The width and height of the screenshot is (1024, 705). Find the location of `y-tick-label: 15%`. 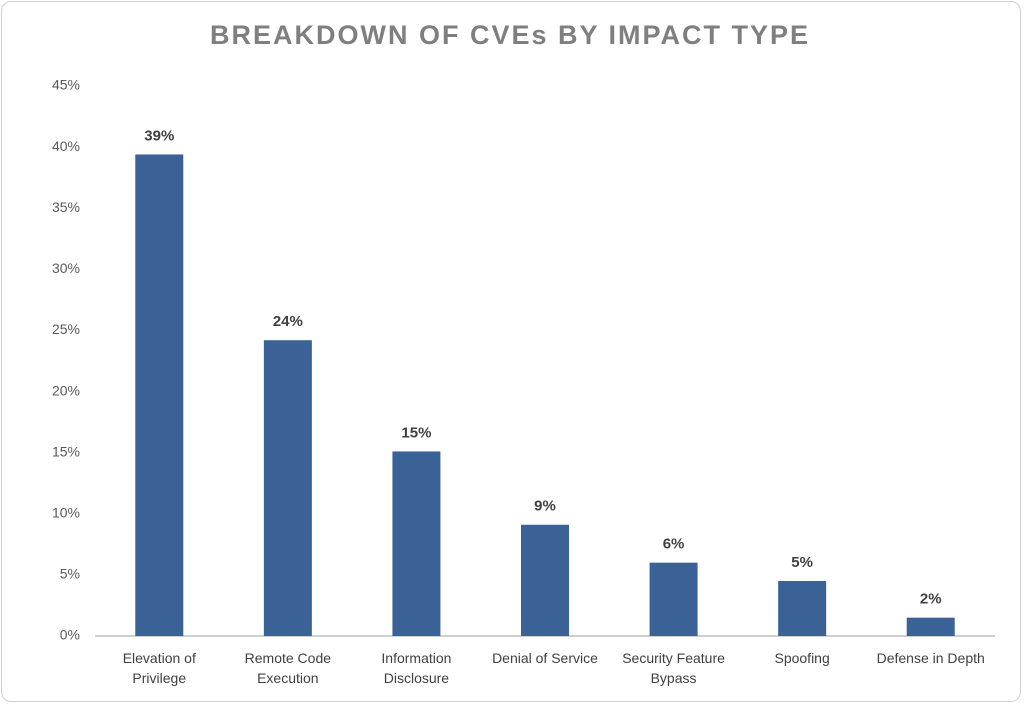

y-tick-label: 15% is located at coordinates (66, 451).